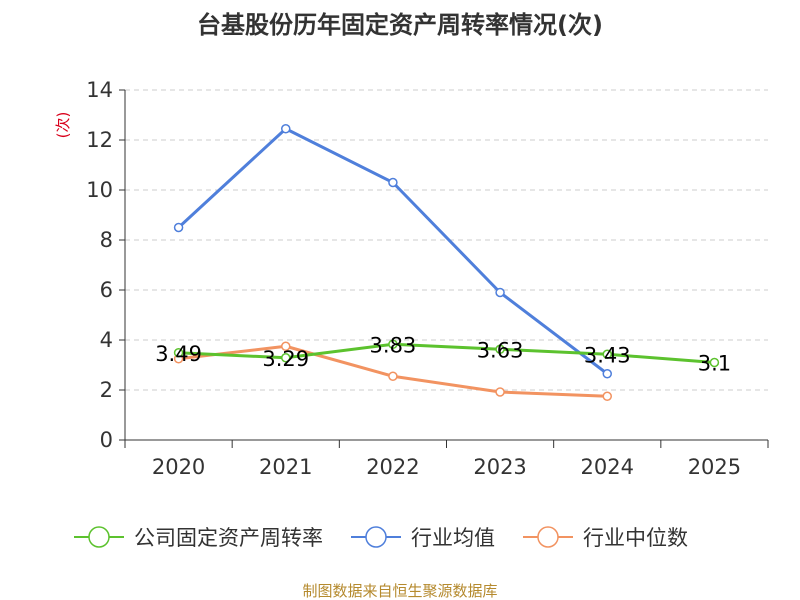 The width and height of the screenshot is (800, 600). What do you see at coordinates (106, 240) in the screenshot?
I see `y-tick-label-4: 8` at bounding box center [106, 240].